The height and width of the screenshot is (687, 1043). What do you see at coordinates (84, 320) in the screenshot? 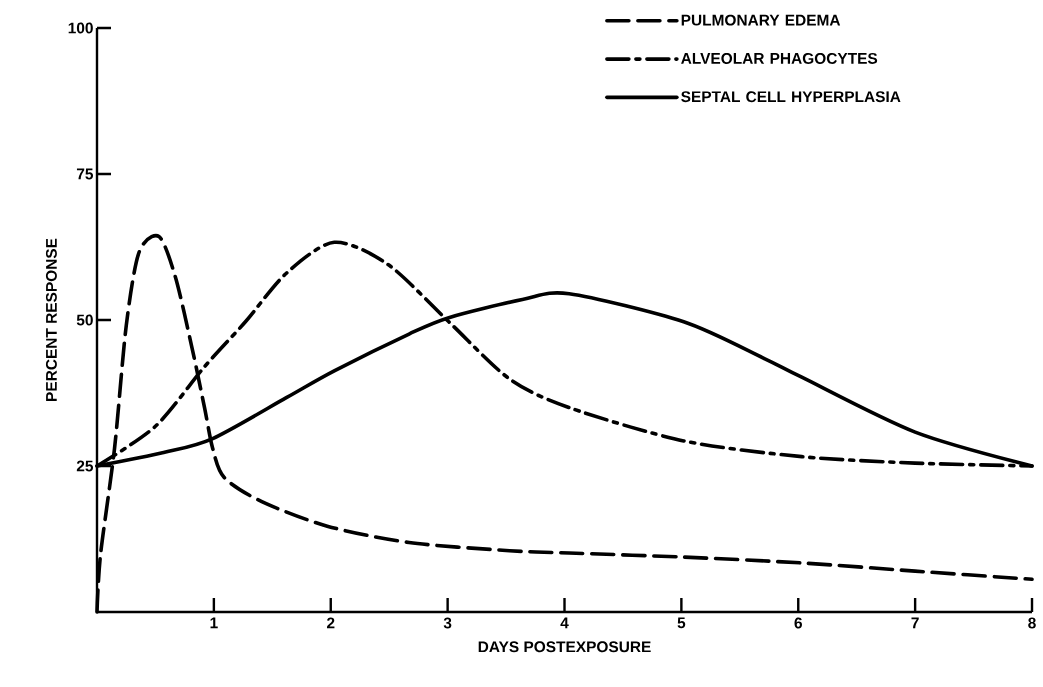
I see `y-tick-label: 50` at bounding box center [84, 320].